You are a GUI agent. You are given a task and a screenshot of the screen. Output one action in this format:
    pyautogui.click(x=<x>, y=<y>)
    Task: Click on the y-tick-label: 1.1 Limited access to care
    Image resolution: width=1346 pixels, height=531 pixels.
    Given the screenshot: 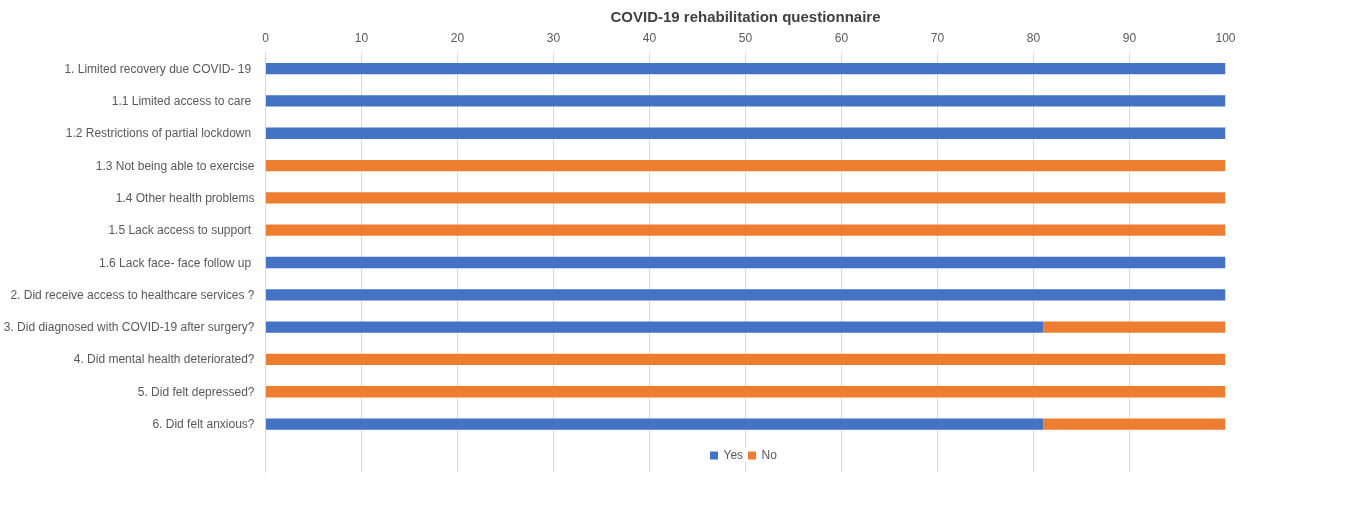 What is the action you would take?
    pyautogui.click(x=181, y=100)
    